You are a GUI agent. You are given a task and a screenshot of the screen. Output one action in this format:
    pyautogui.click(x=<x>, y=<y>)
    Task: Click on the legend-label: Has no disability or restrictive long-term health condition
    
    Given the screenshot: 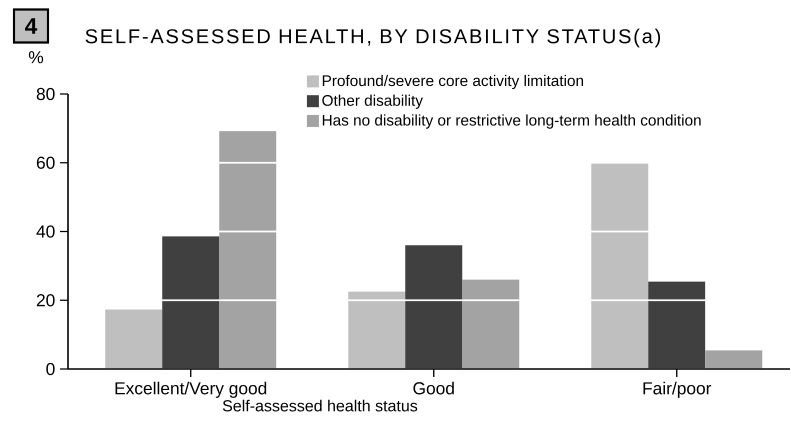 What is the action you would take?
    pyautogui.click(x=511, y=121)
    